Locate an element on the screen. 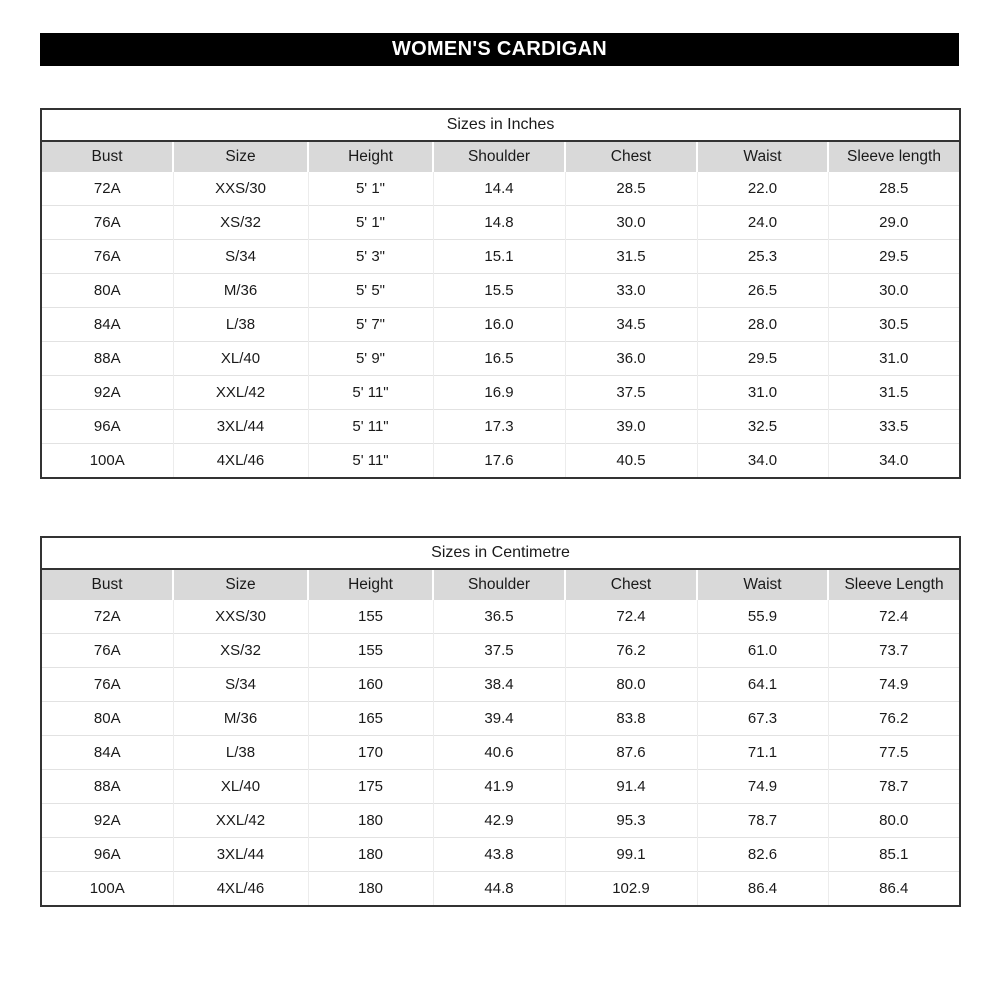 The height and width of the screenshot is (1000, 1000). column-header: Sleeve length is located at coordinates (893, 156).